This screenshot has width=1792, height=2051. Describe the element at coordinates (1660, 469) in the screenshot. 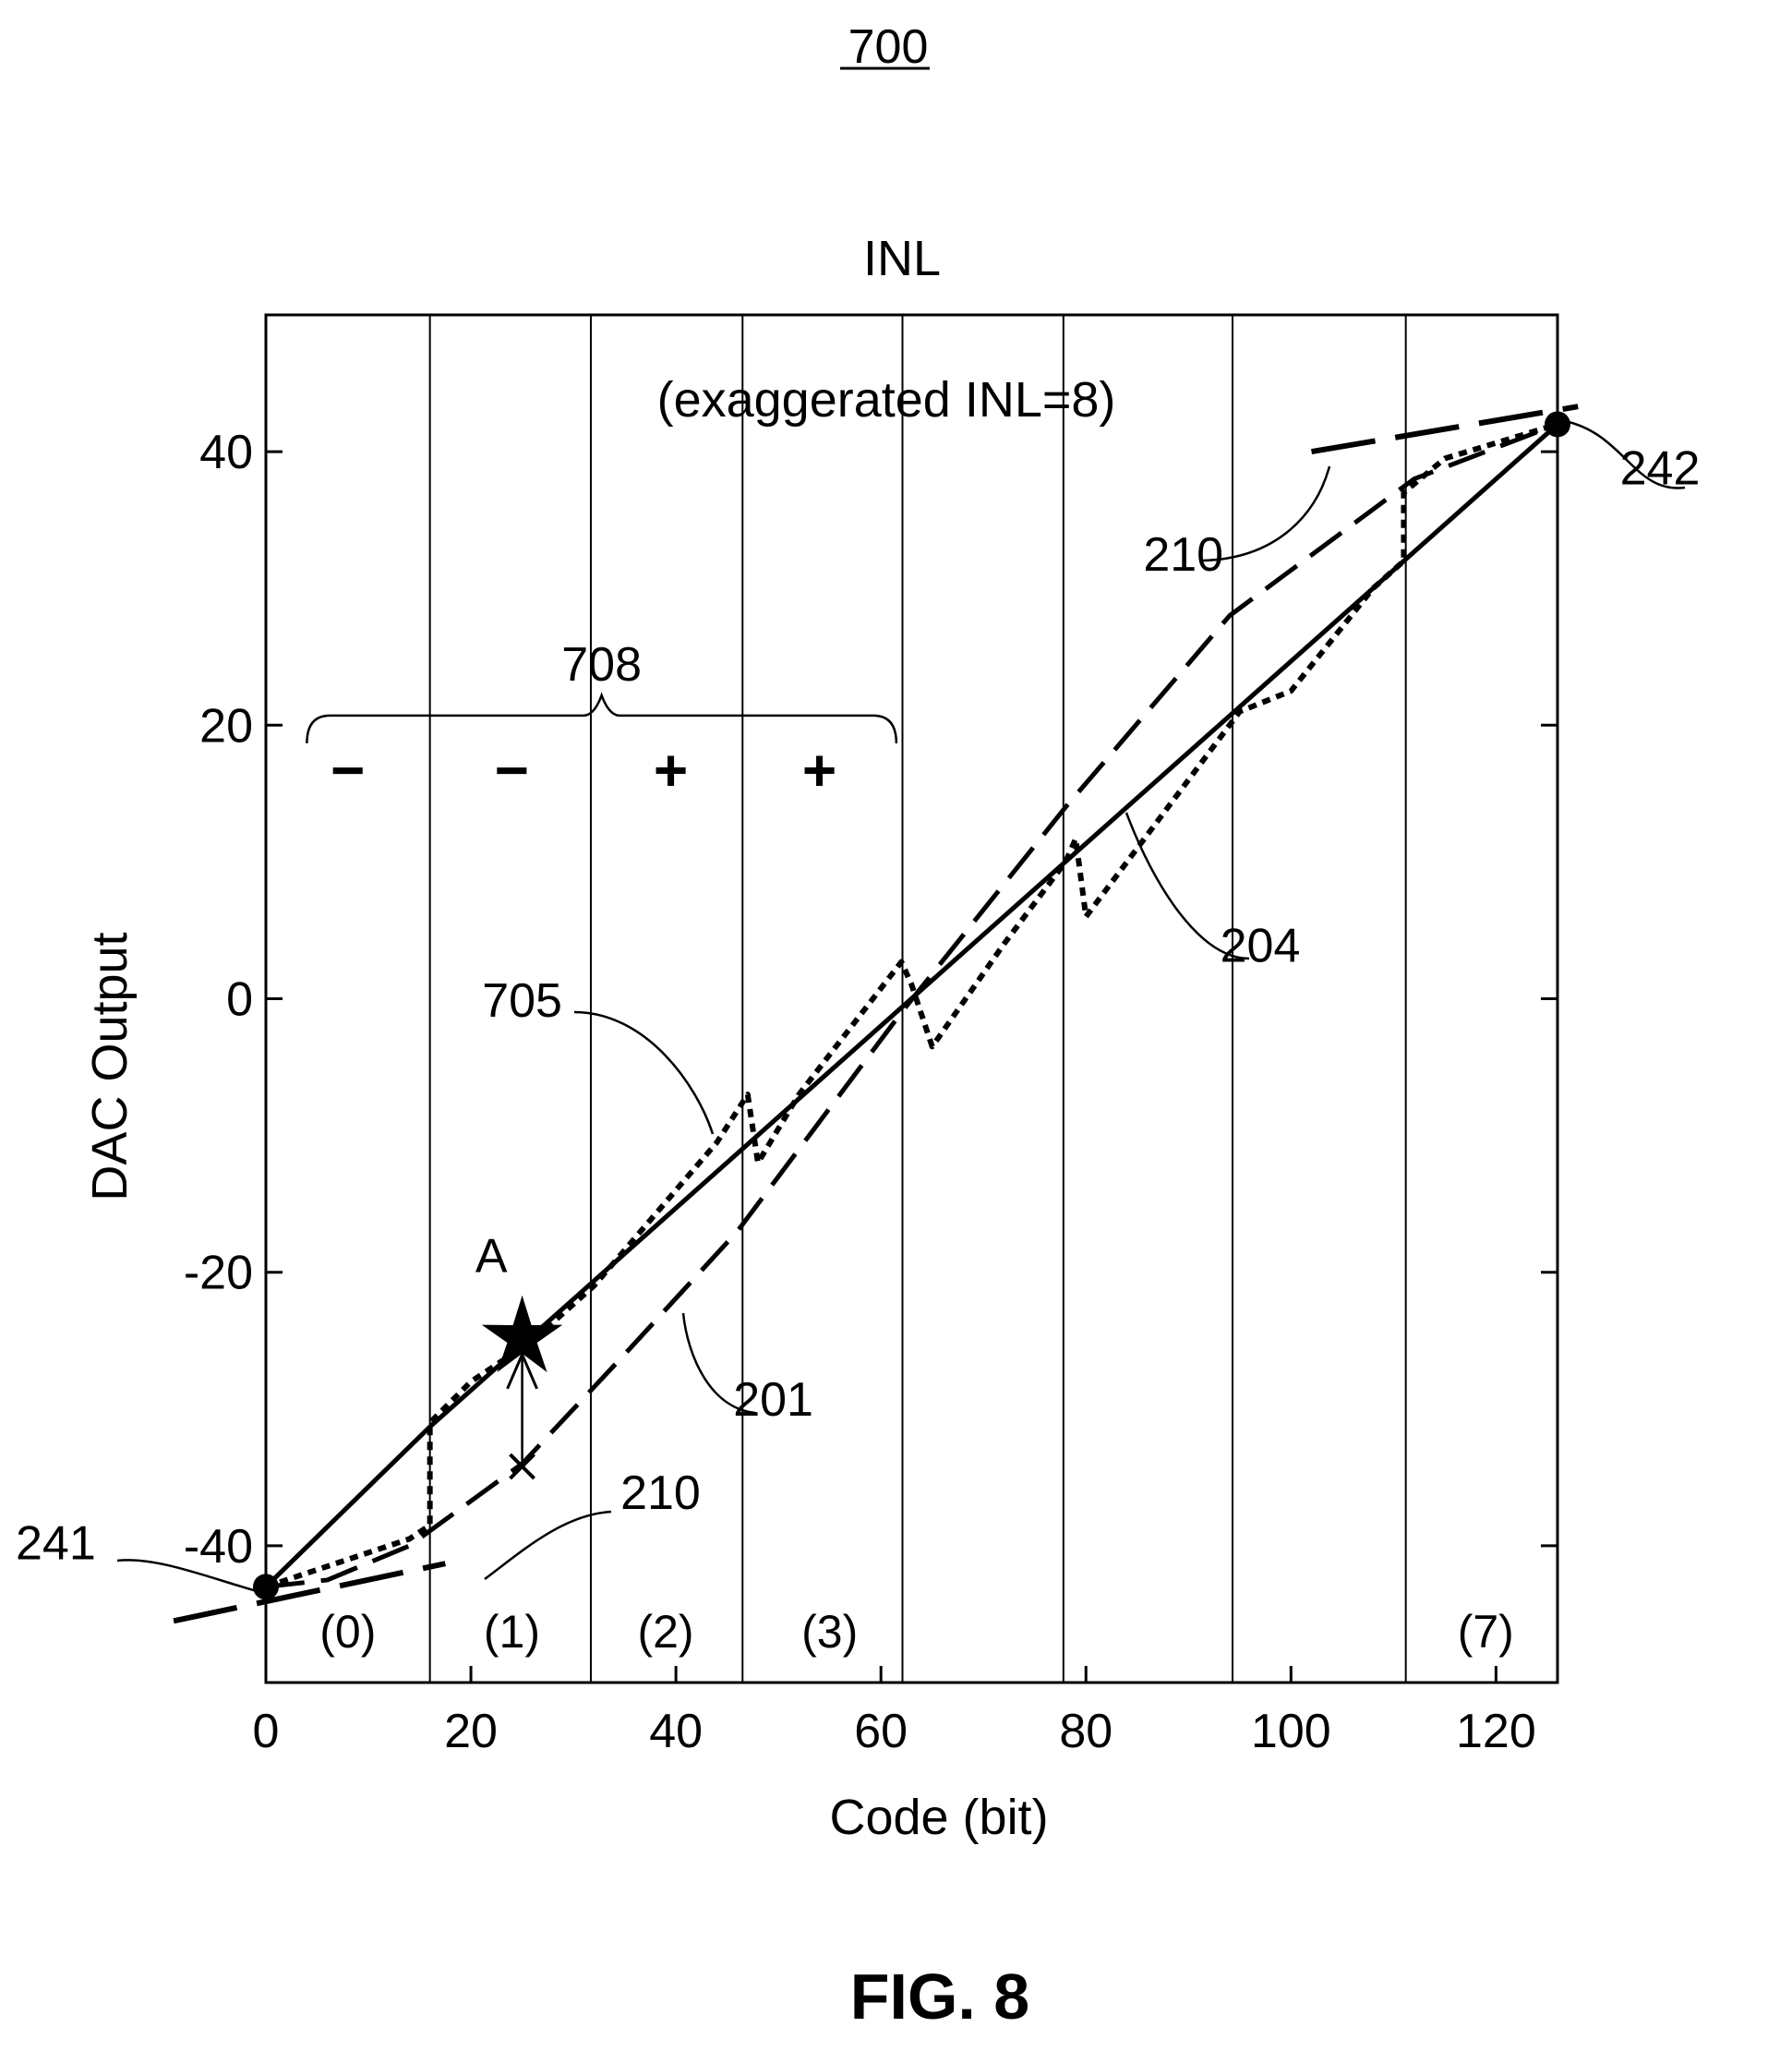

I see `annotation-242: 242` at that location.